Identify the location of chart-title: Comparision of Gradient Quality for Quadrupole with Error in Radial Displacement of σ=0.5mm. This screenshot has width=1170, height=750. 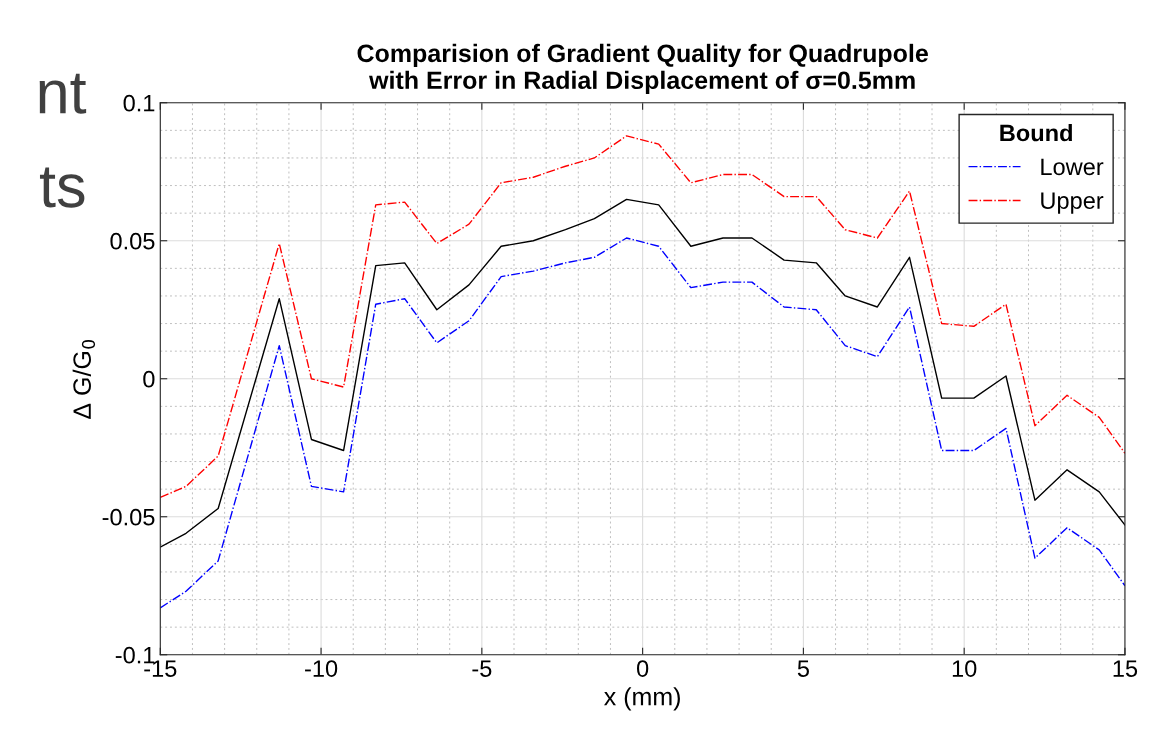
(642, 69).